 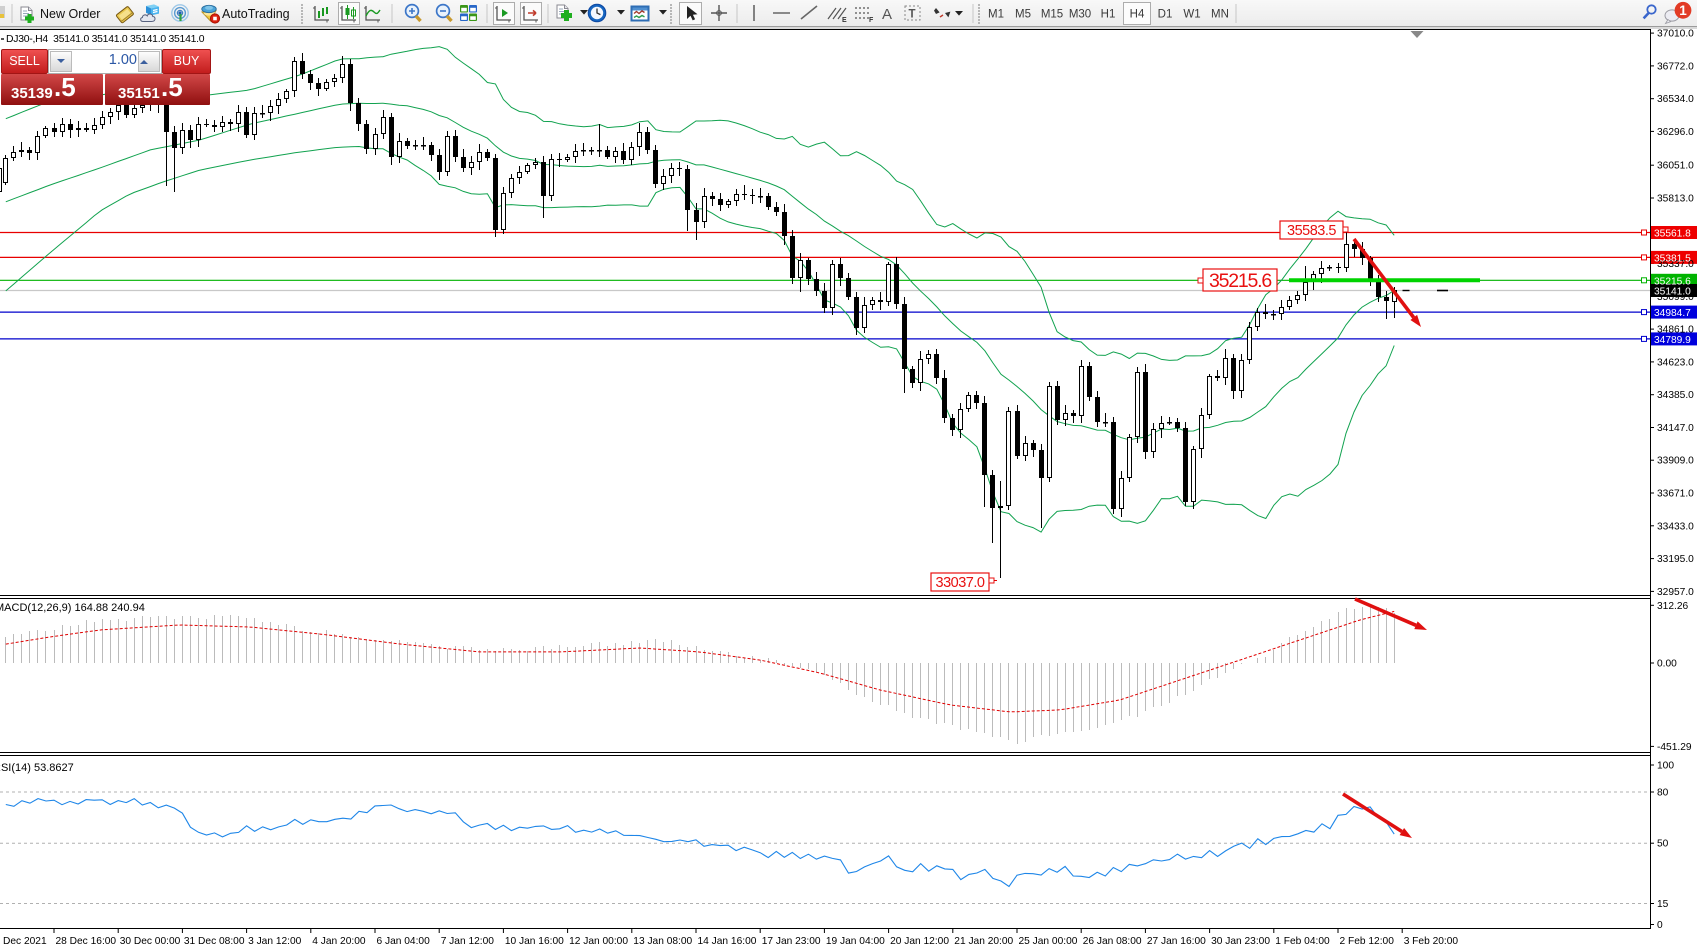 What do you see at coordinates (960, 583) in the screenshot?
I see `svg-text: 33037.0` at bounding box center [960, 583].